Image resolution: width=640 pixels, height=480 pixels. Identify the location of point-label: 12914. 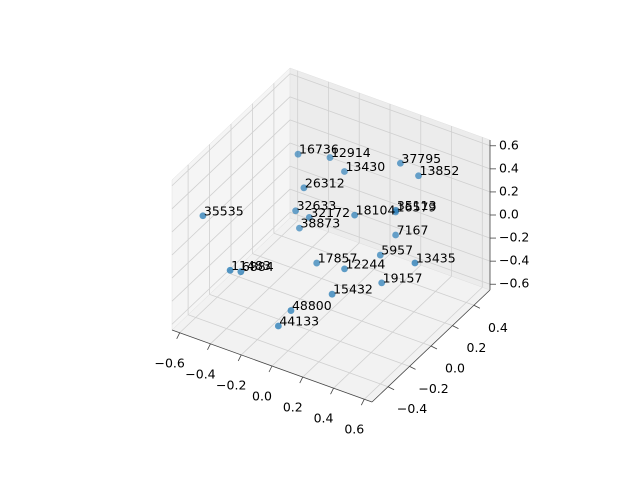
(351, 152).